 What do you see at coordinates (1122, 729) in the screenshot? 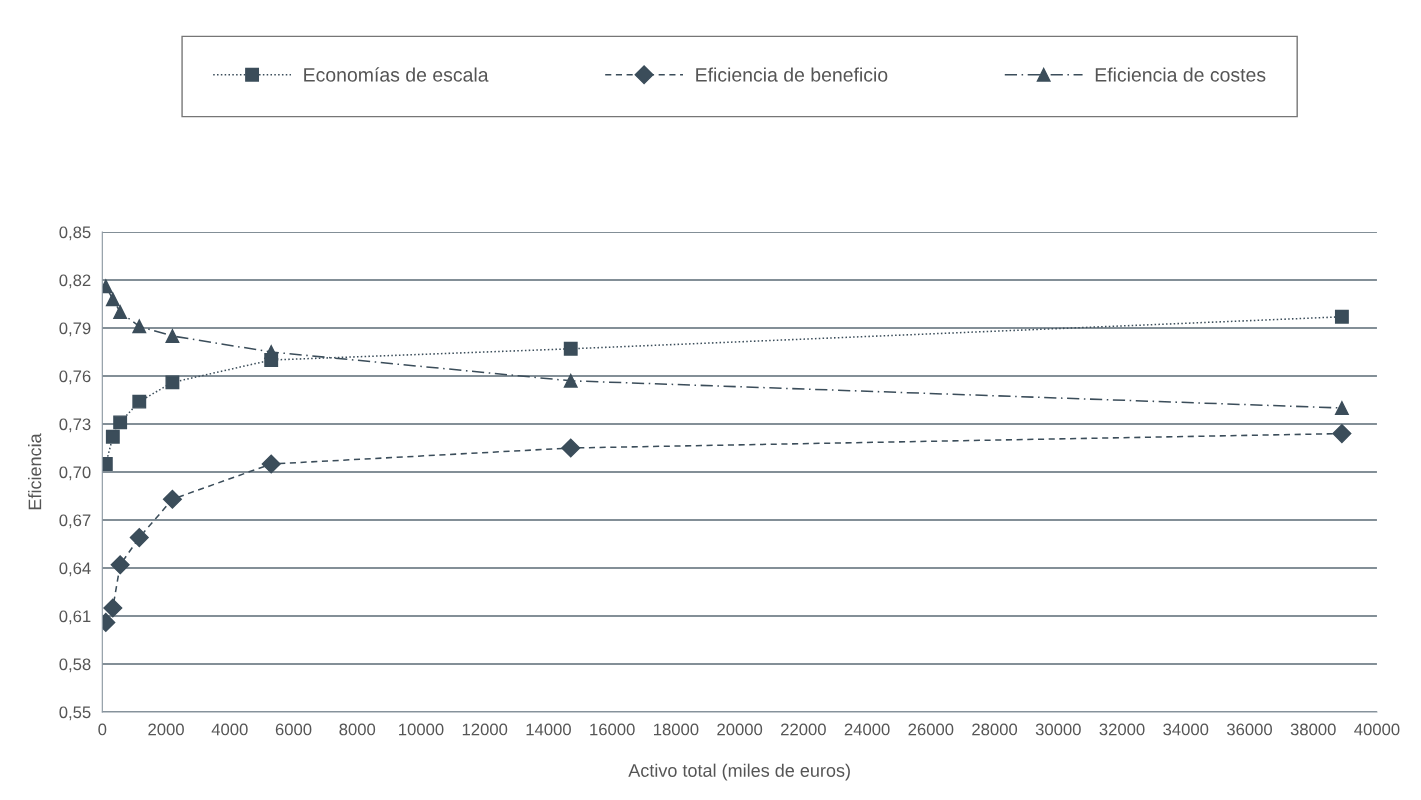
I see `x-tick-label: 32000` at bounding box center [1122, 729].